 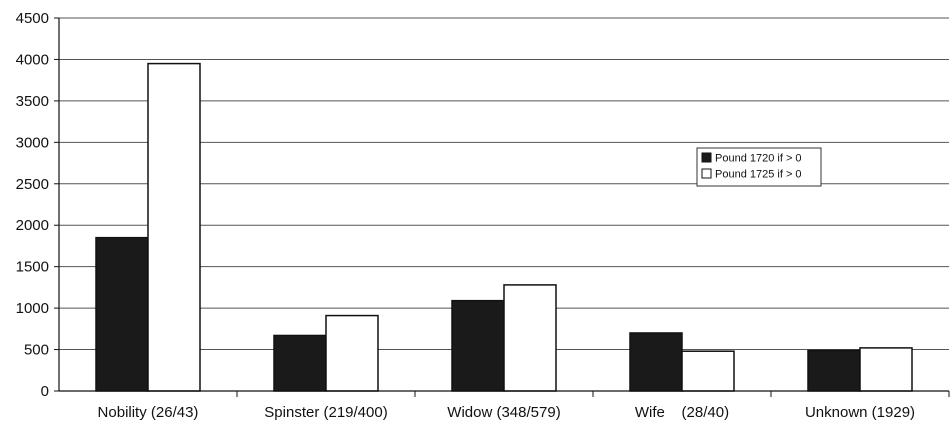 What do you see at coordinates (325, 412) in the screenshot?
I see `x-category-label: Spinster (219/400)` at bounding box center [325, 412].